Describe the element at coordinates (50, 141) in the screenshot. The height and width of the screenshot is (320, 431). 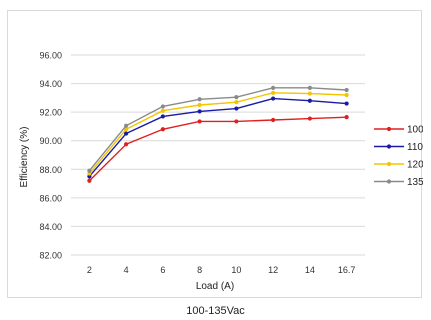
I see `y-tick-label: 90.00` at that location.